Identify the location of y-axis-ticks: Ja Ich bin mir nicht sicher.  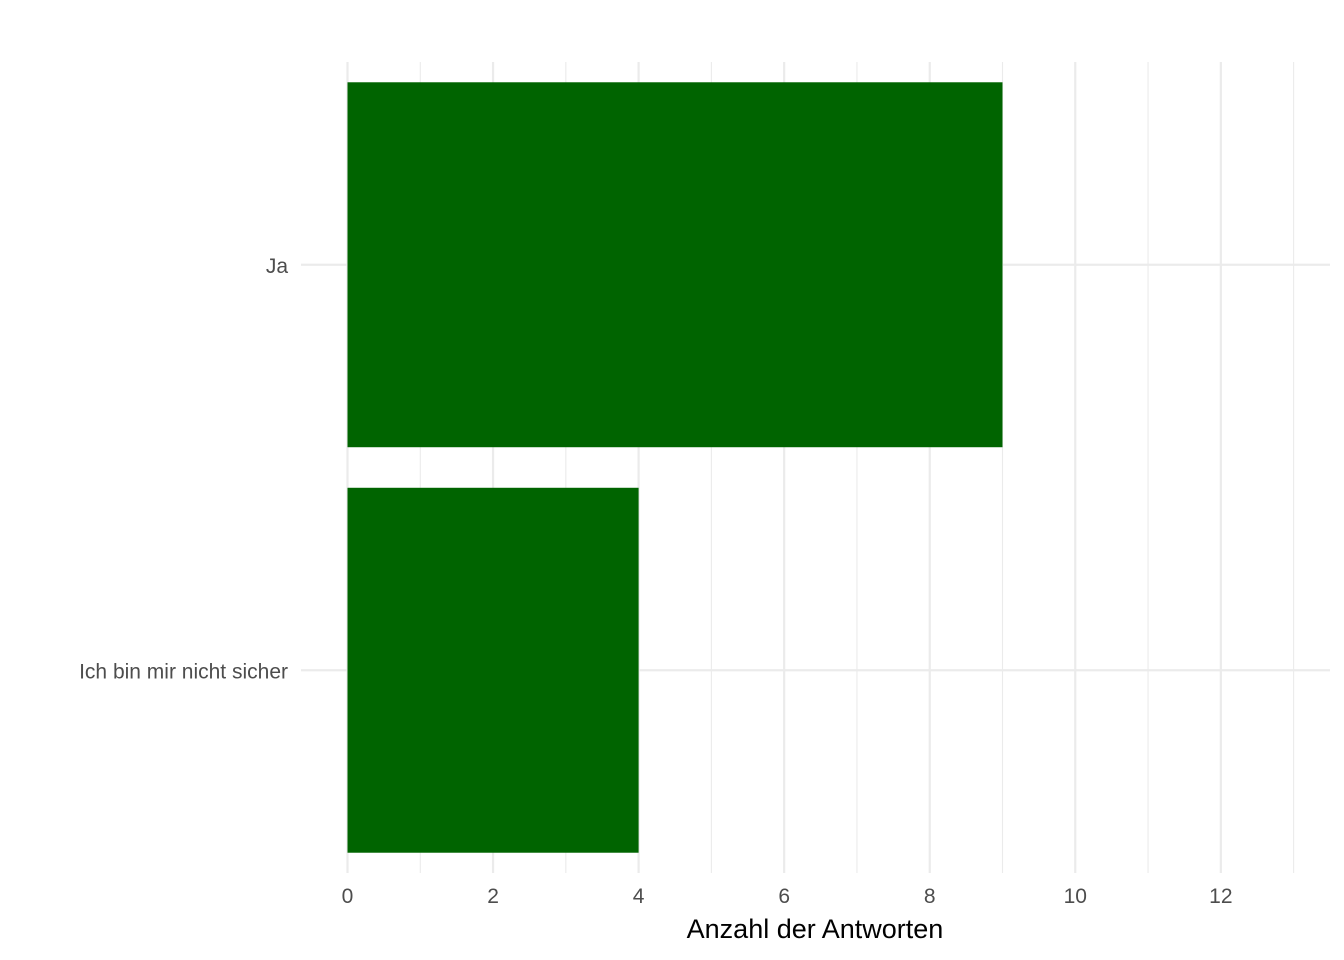
(183, 469).